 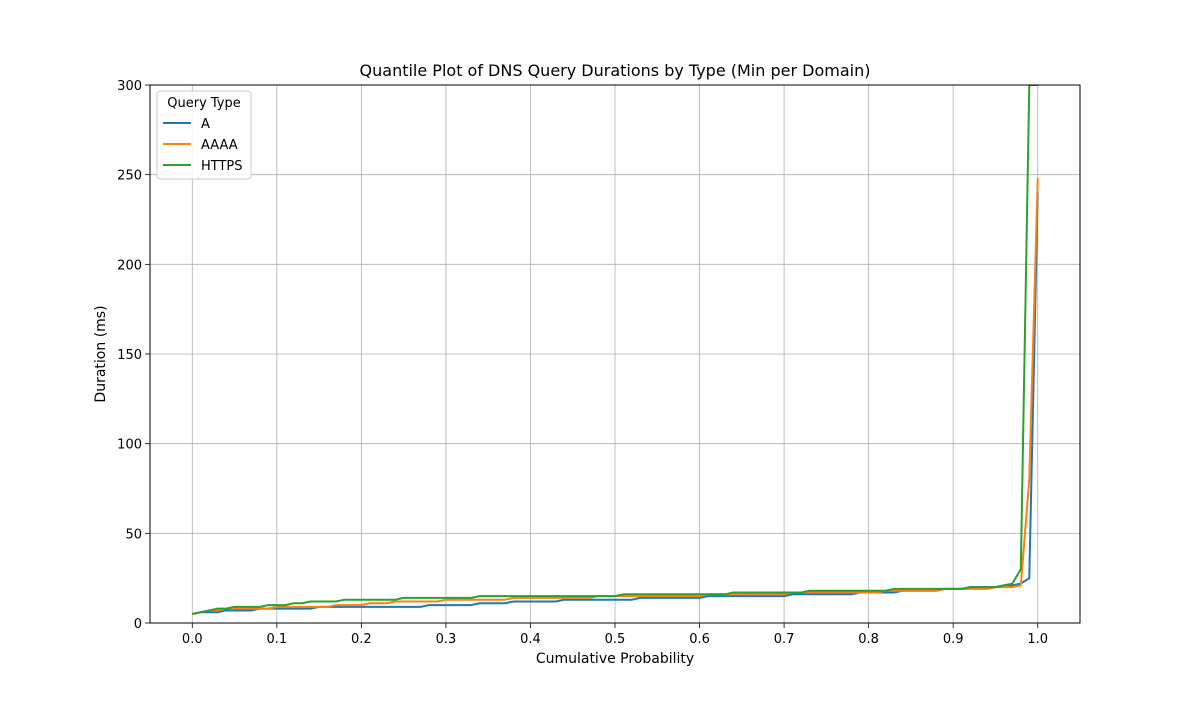 I want to click on y-tick-label: 300, so click(x=129, y=86).